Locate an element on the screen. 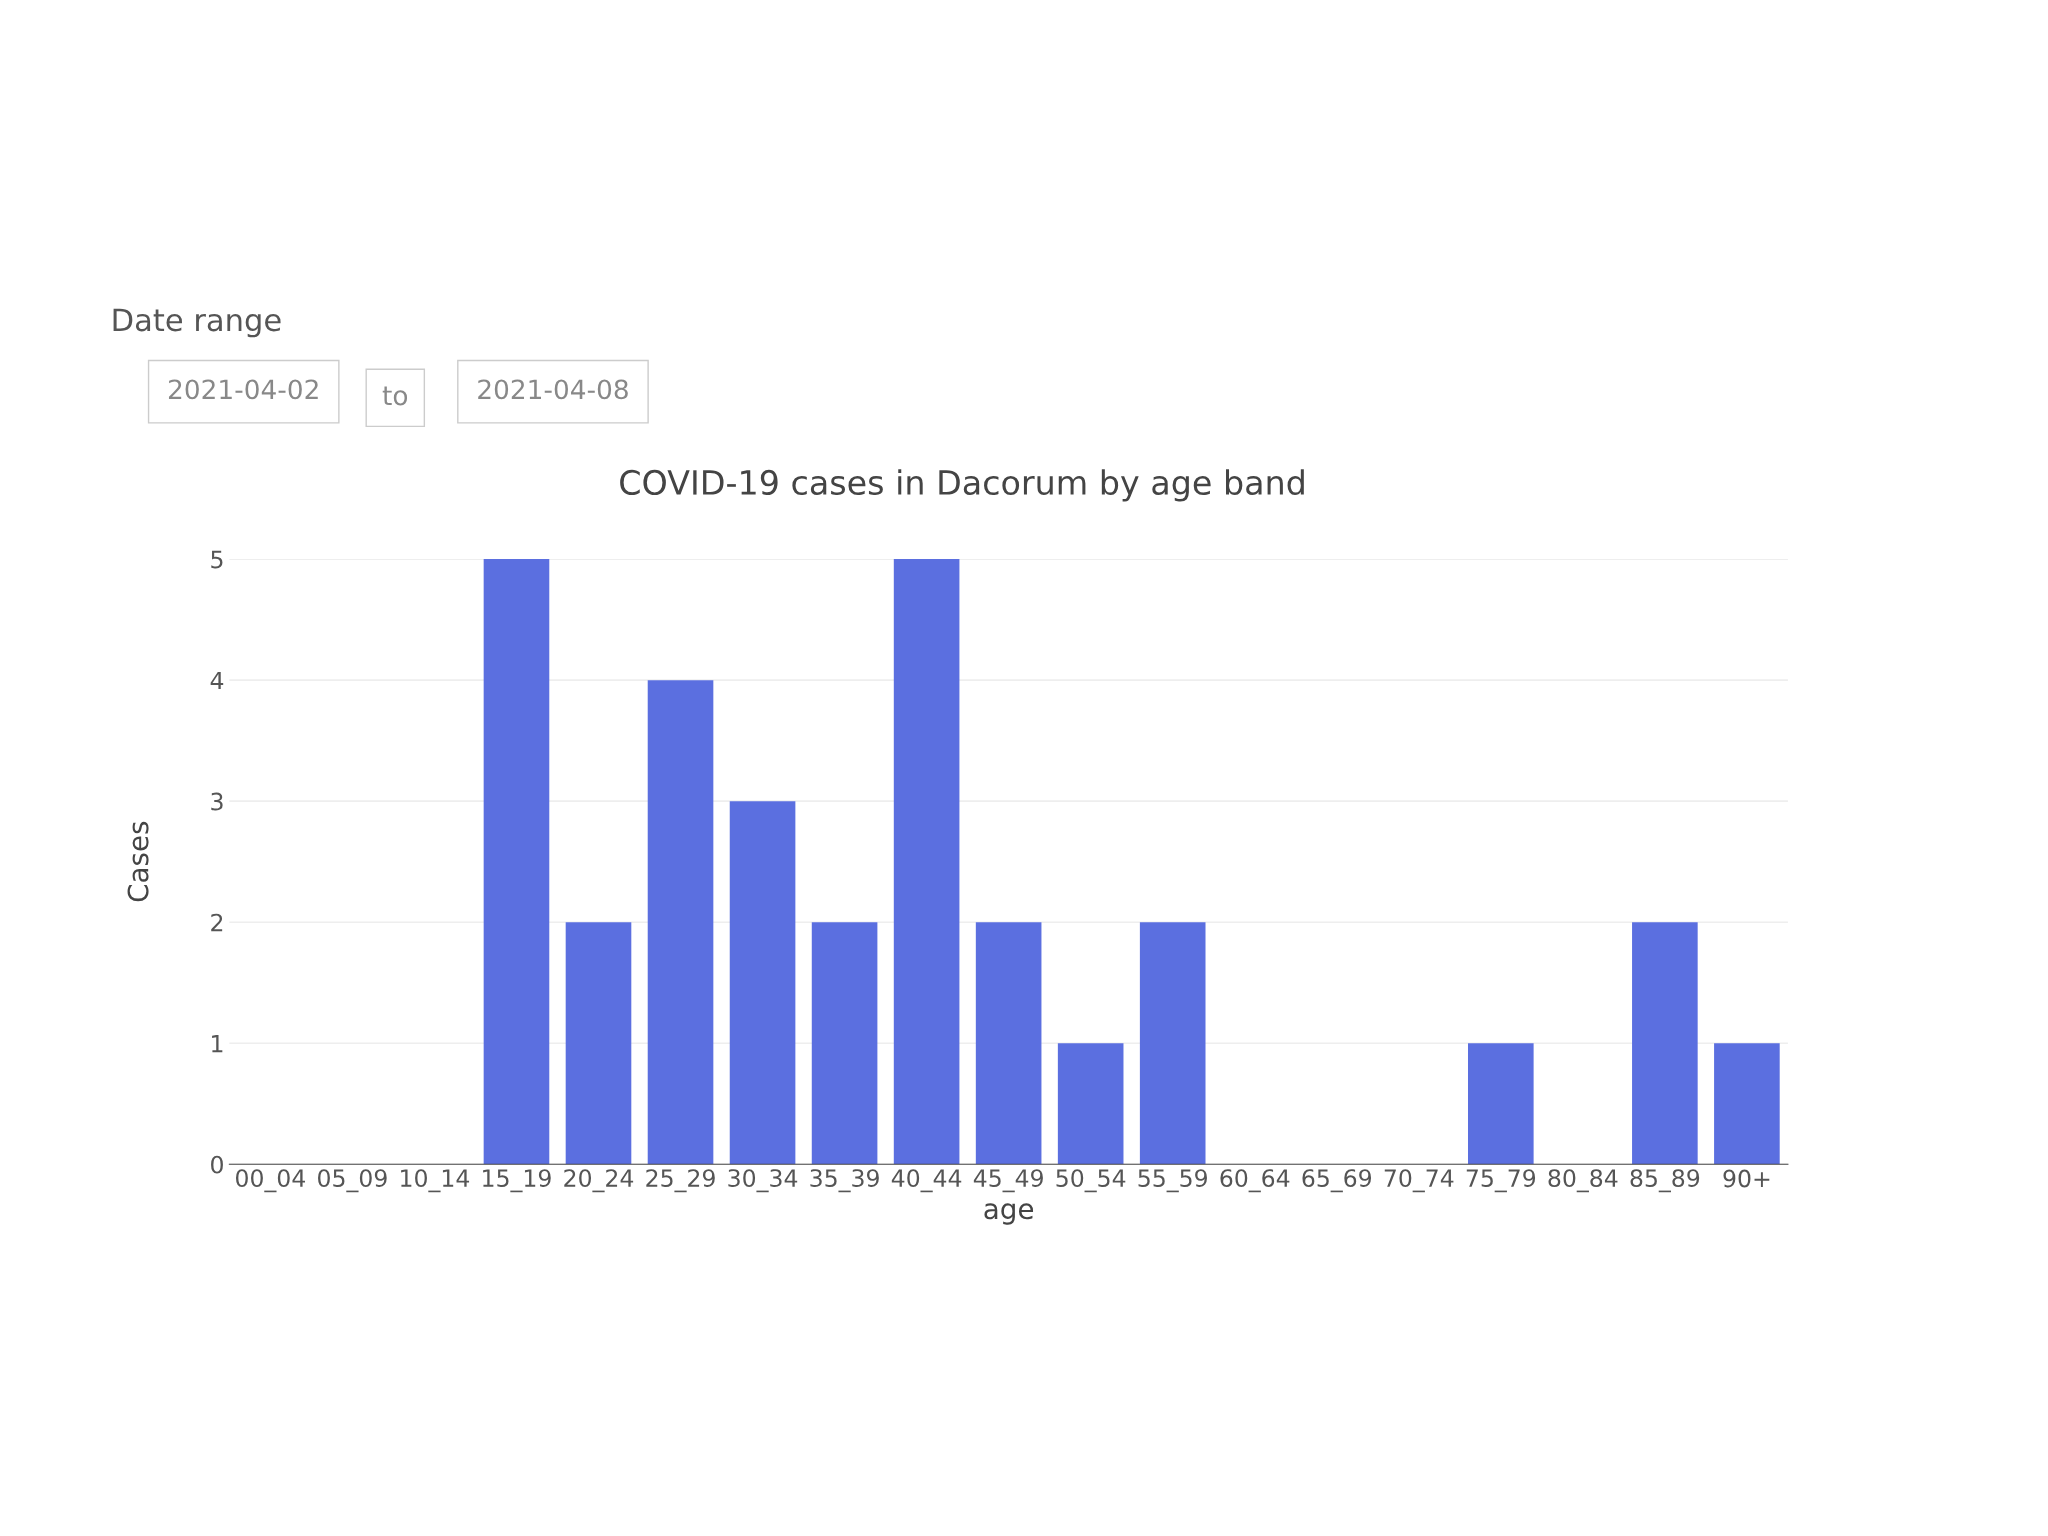 The width and height of the screenshot is (2048, 1536). text: 2021-04-08 is located at coordinates (553, 389).